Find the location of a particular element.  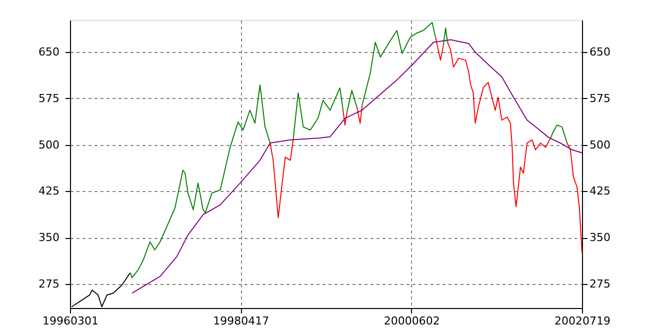

y-tick-label: 575 is located at coordinates (49, 98).